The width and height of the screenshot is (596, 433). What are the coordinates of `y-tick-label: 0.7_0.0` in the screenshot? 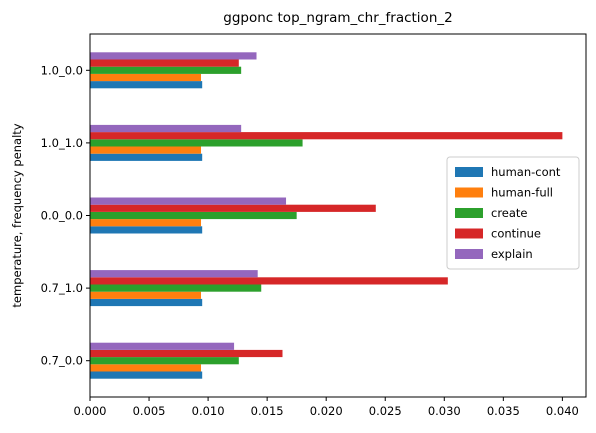 It's located at (62, 361).